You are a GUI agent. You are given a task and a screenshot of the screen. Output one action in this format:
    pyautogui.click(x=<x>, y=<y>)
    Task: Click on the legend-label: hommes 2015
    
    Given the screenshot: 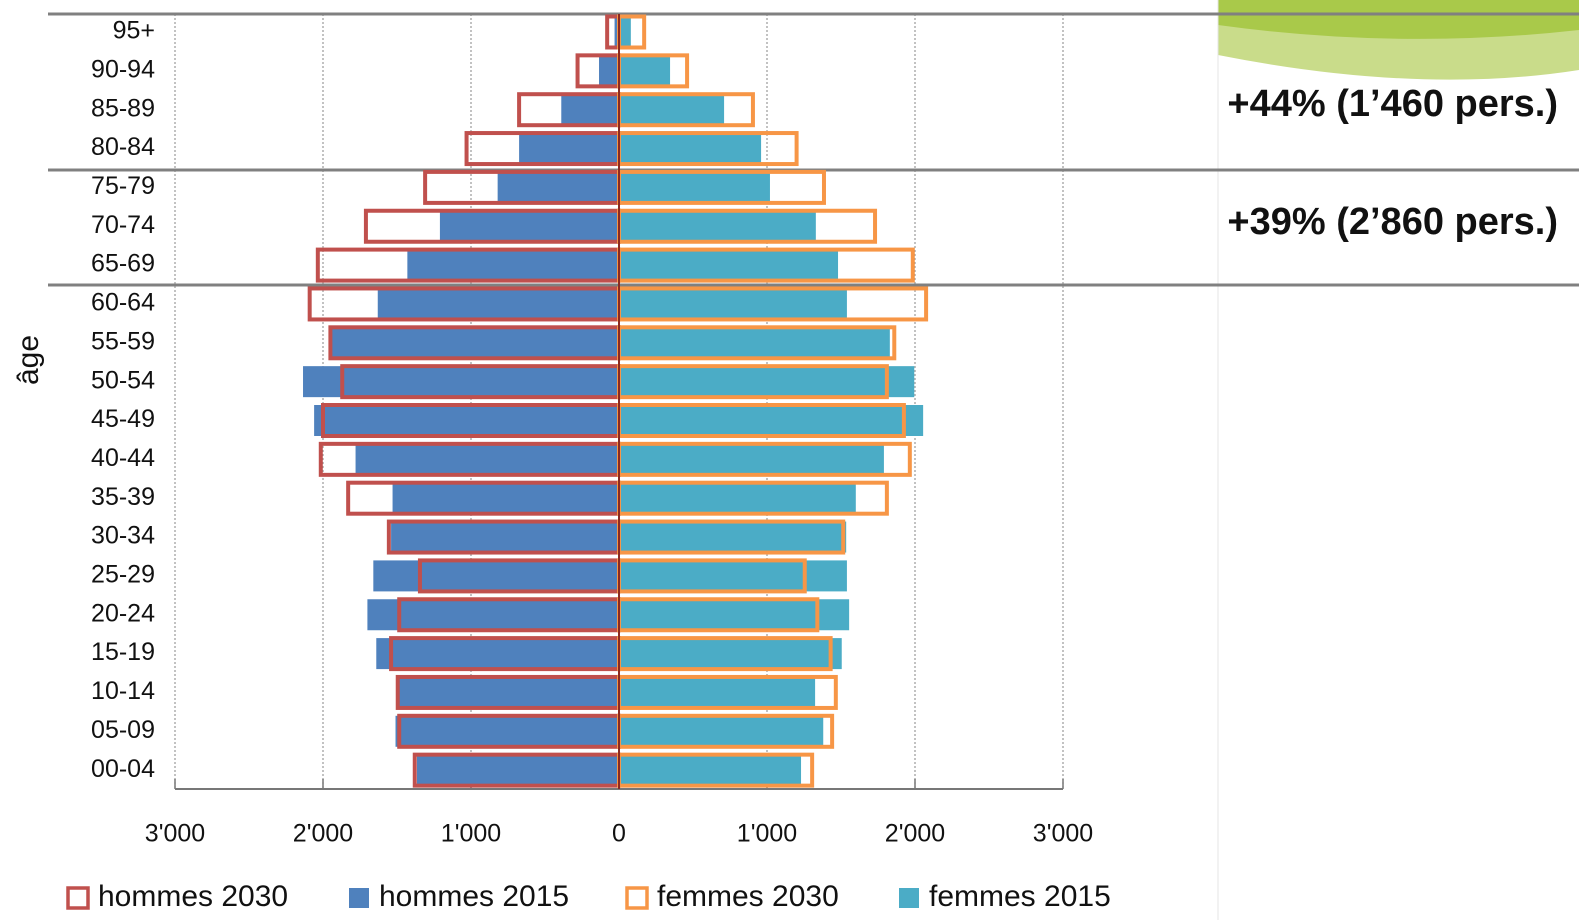 What is the action you would take?
    pyautogui.click(x=474, y=896)
    